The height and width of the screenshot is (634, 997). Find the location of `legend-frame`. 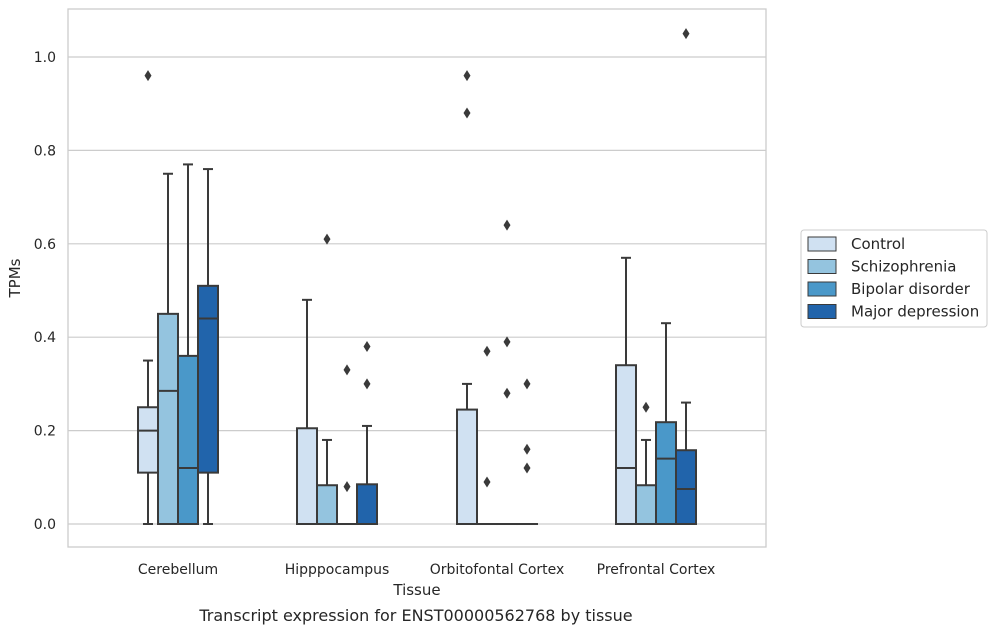

legend-frame is located at coordinates (894, 278).